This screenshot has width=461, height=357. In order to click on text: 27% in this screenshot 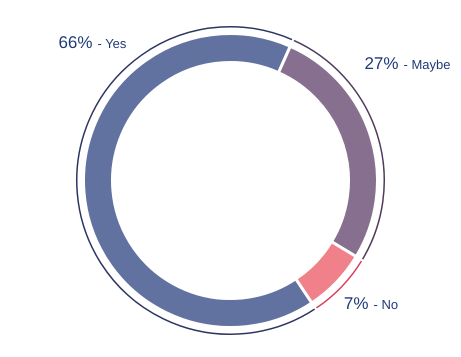, I will do `click(381, 63)`.